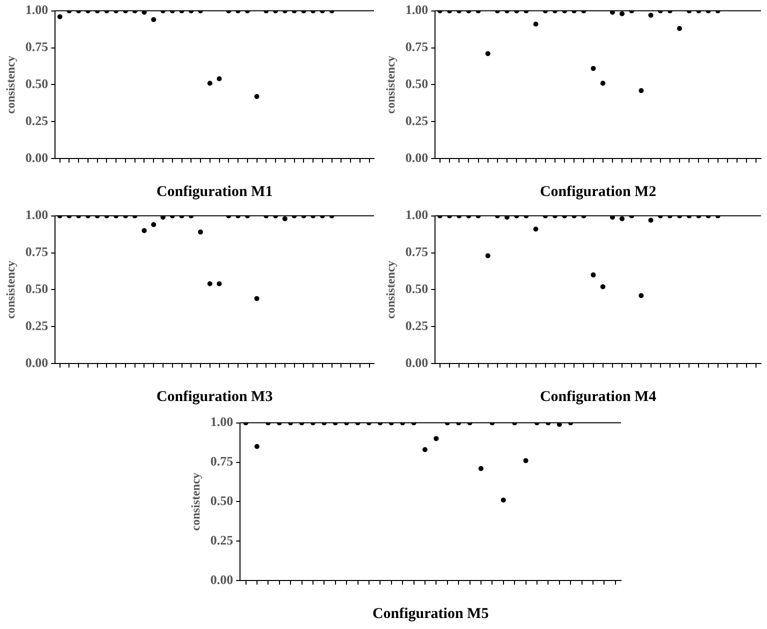 This screenshot has height=629, width=767. What do you see at coordinates (214, 192) in the screenshot?
I see `x-axis-title: Configuration M1` at bounding box center [214, 192].